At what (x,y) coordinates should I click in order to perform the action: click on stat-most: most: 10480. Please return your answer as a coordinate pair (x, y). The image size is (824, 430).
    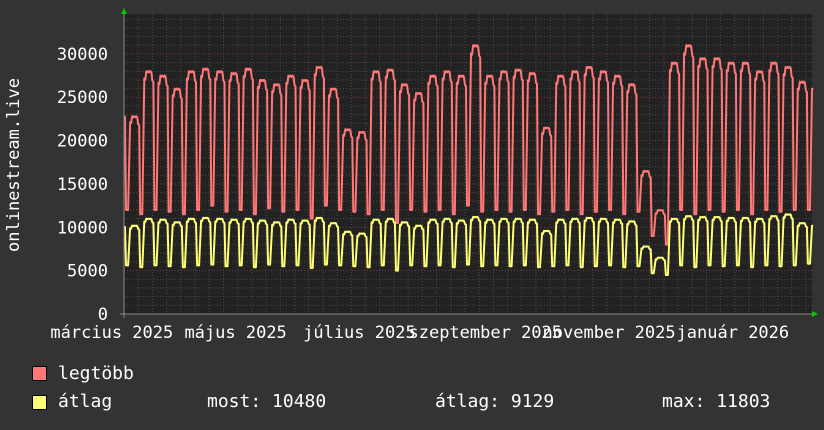
    Looking at the image, I should click on (266, 401).